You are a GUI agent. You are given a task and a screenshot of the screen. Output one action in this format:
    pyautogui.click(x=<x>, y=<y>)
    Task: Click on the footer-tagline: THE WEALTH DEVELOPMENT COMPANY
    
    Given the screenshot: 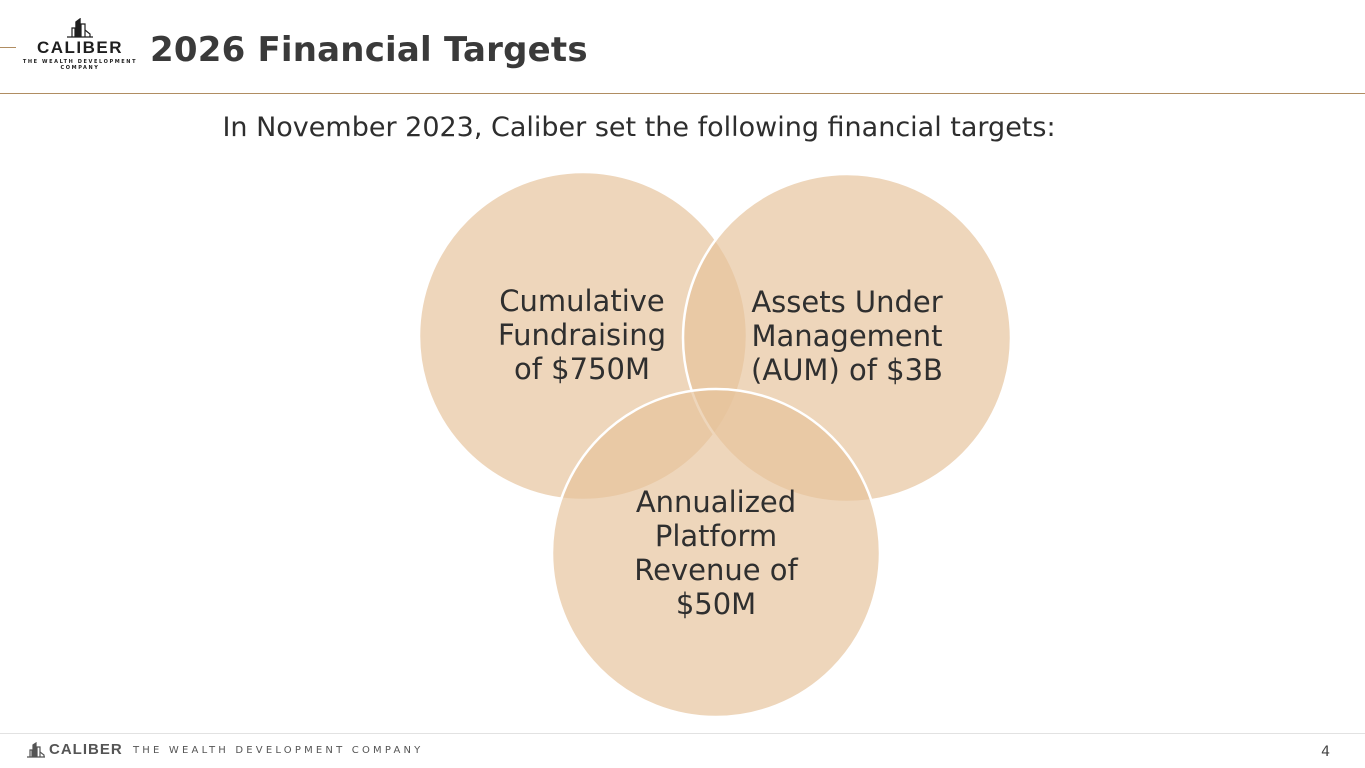 What is the action you would take?
    pyautogui.click(x=278, y=750)
    